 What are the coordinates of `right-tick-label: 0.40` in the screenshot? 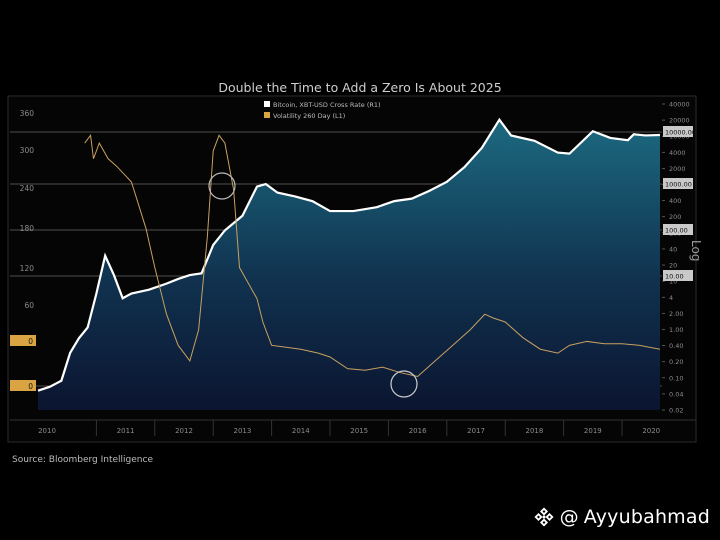 It's located at (676, 346).